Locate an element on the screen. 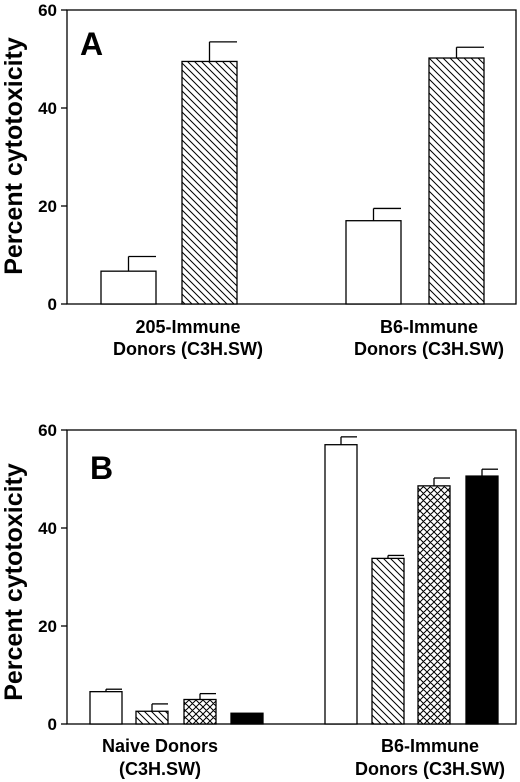 The width and height of the screenshot is (520, 782). panel-b-y-axis-label: Percent cytotoxicity is located at coordinates (14, 582).